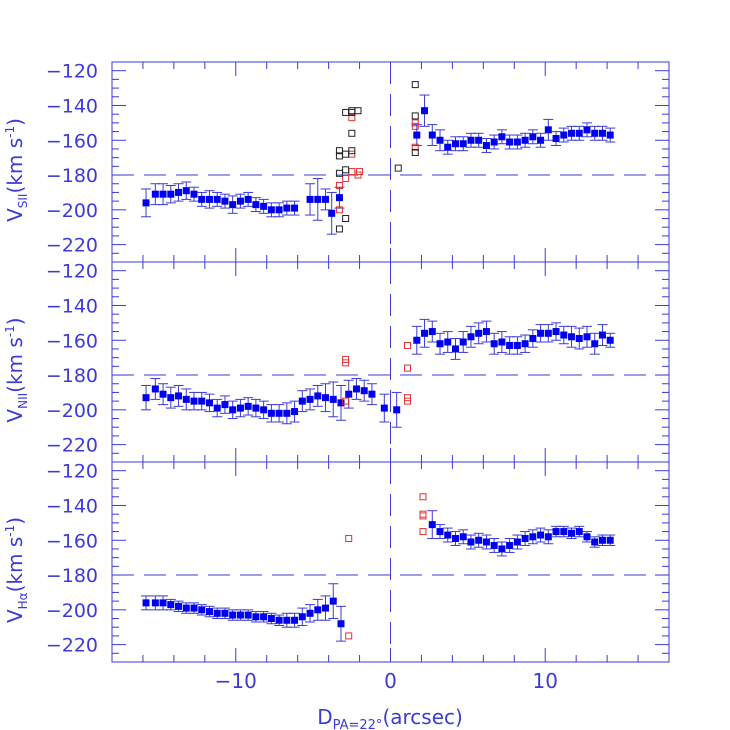 This screenshot has width=730, height=730. I want to click on y-tick-label: −120, so click(72, 272).